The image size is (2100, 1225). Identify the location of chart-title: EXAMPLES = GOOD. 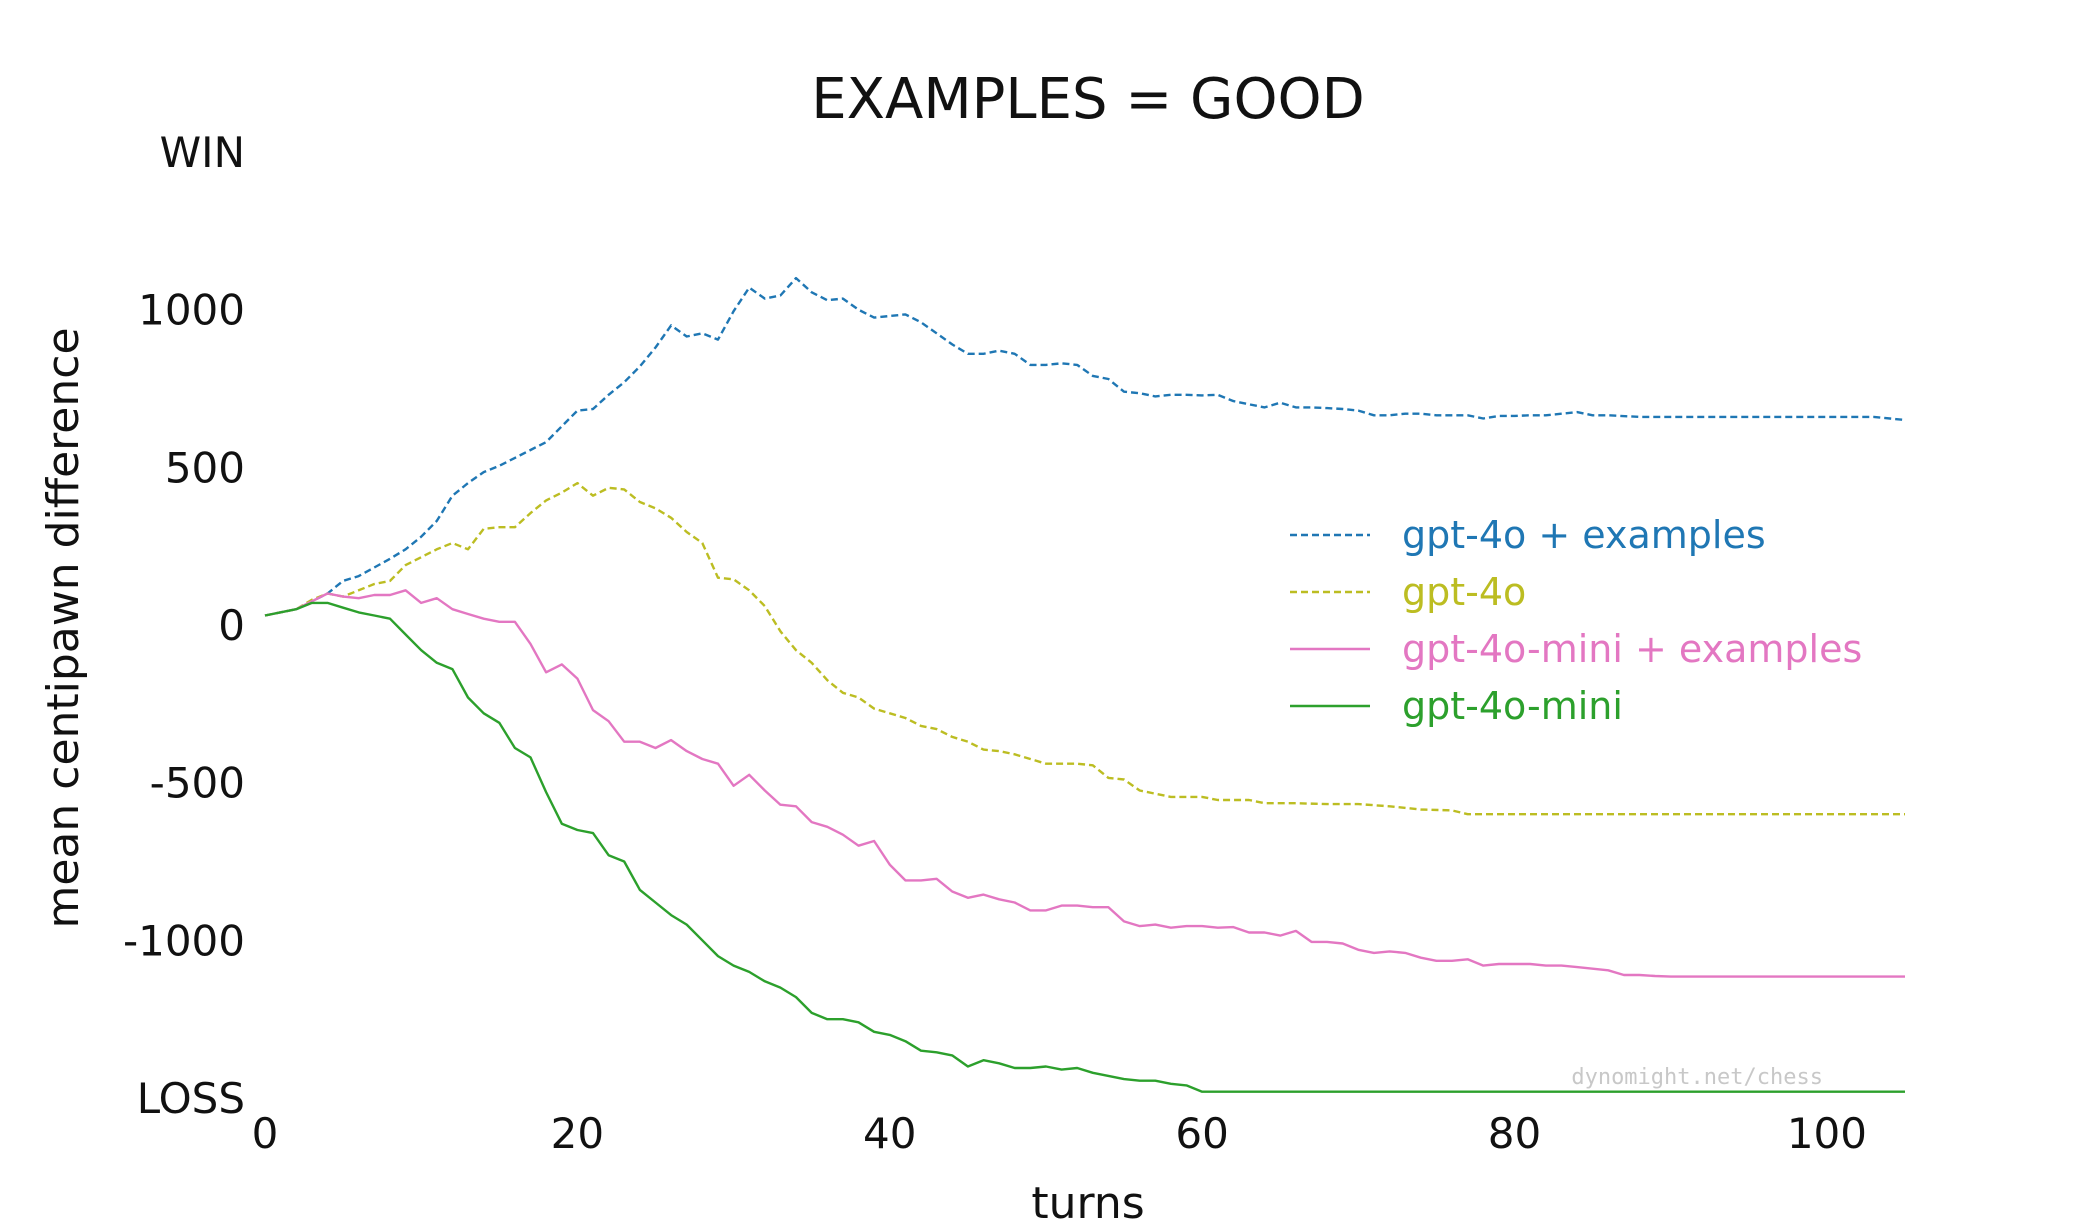
(1087, 99).